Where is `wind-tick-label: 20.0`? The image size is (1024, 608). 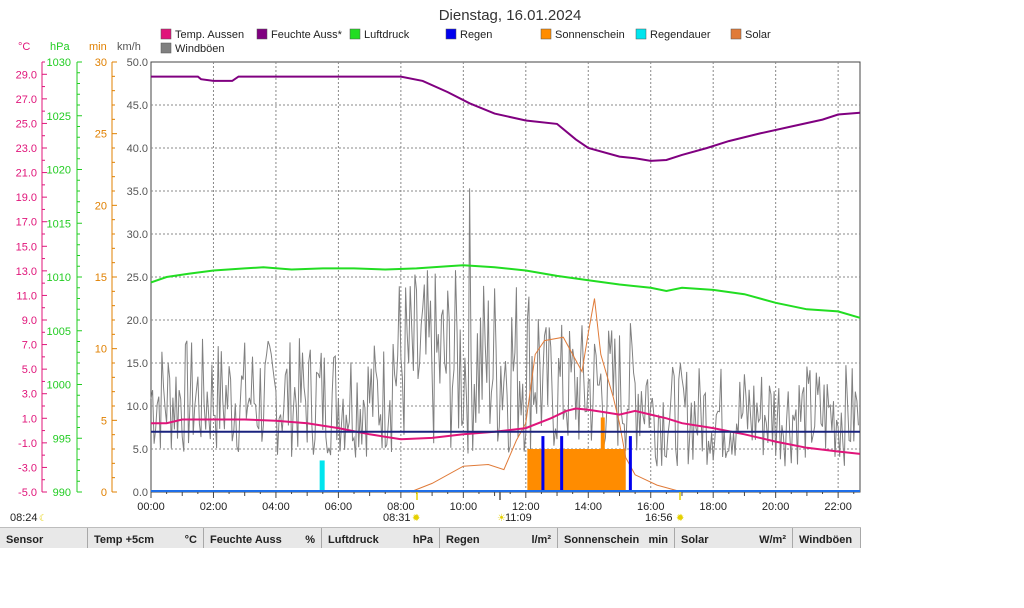
wind-tick-label: 20.0 is located at coordinates (137, 321).